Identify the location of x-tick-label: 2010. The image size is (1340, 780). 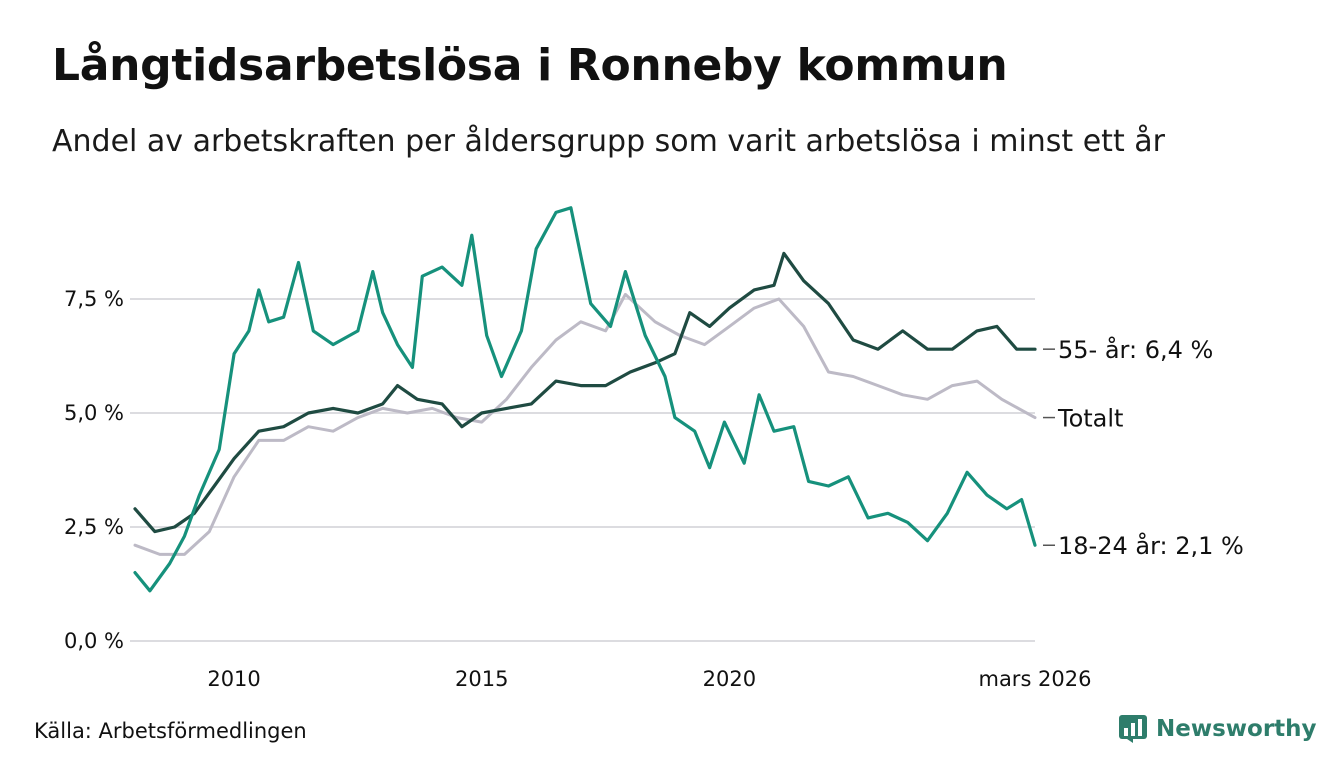
(233, 679).